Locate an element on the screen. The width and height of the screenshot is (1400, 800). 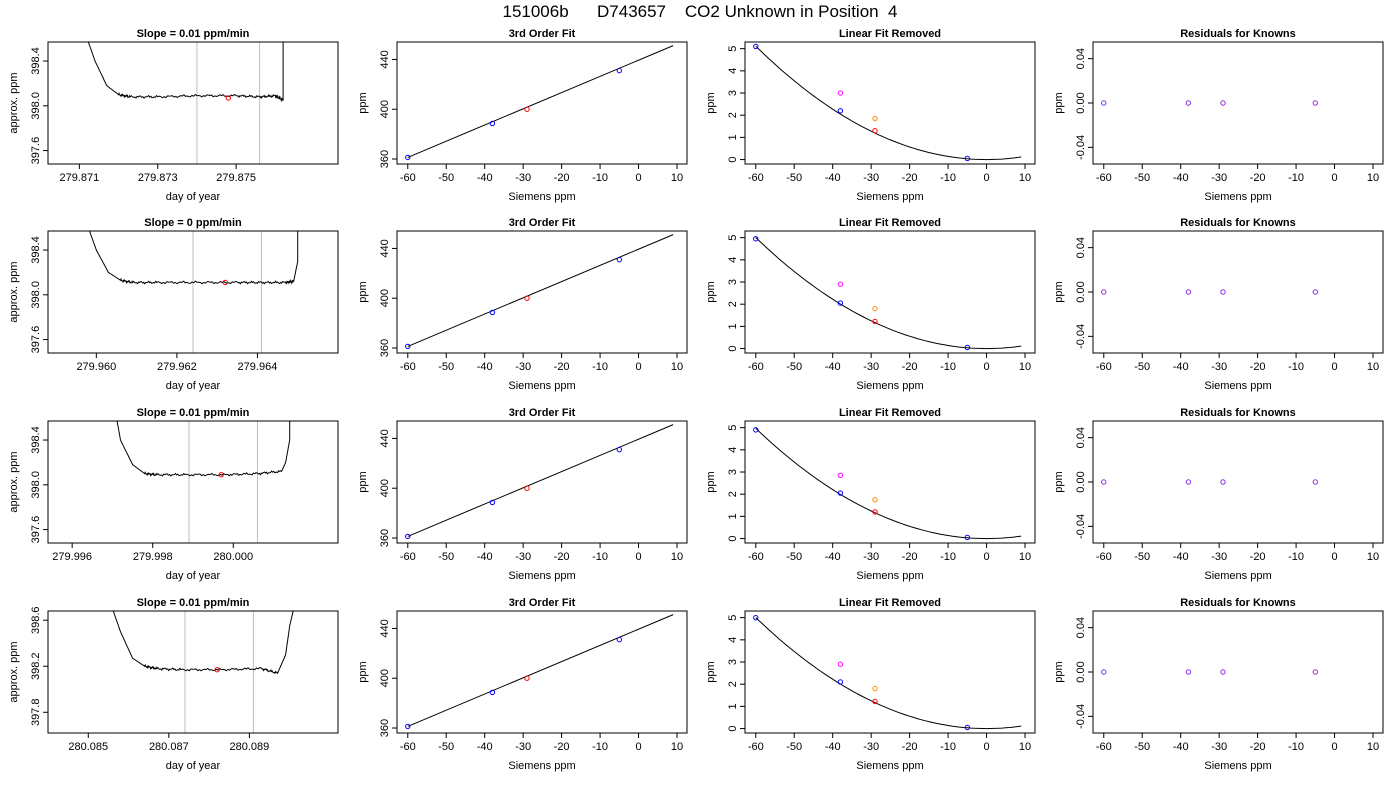
x-tick-label: 279.960 is located at coordinates (96, 367).